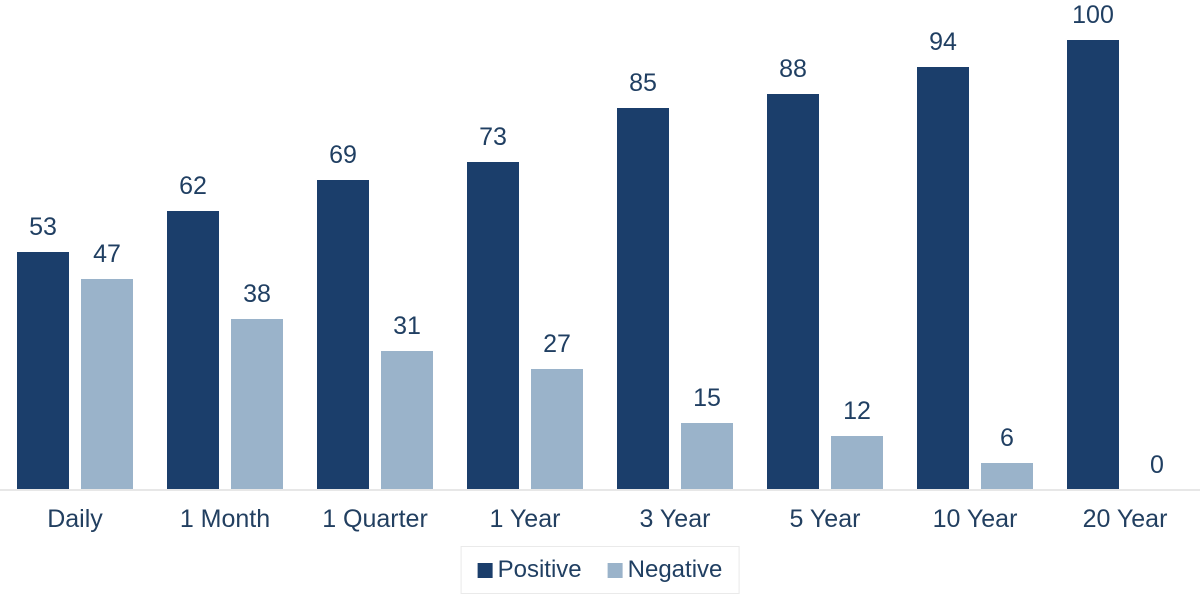  What do you see at coordinates (857, 444) in the screenshot?
I see `bar-negative-5-year: 12` at bounding box center [857, 444].